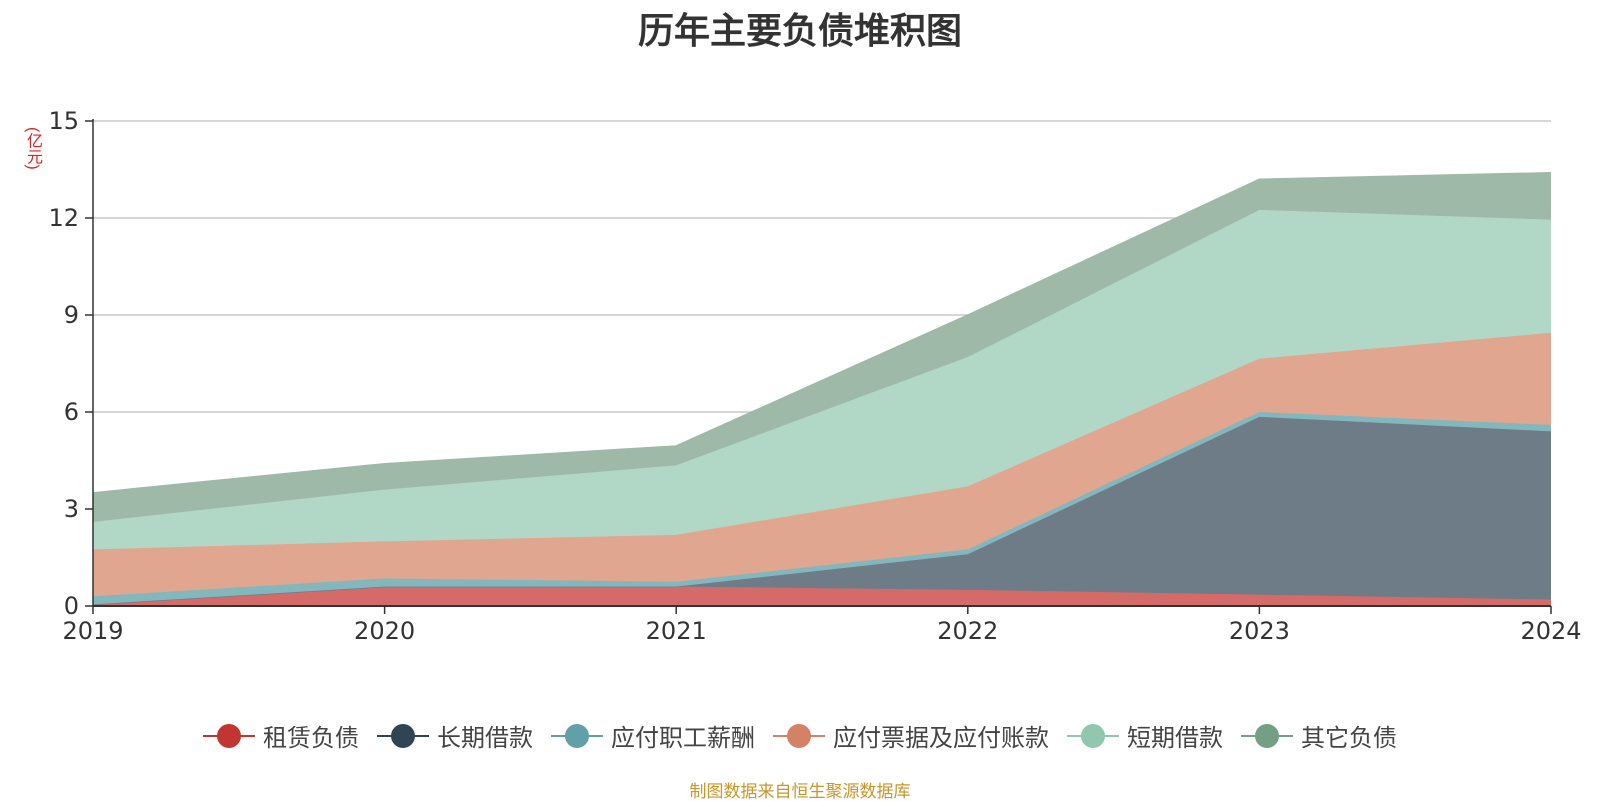 The width and height of the screenshot is (1600, 801). I want to click on legend-item-3: 应付职工薪酬, so click(653, 735).